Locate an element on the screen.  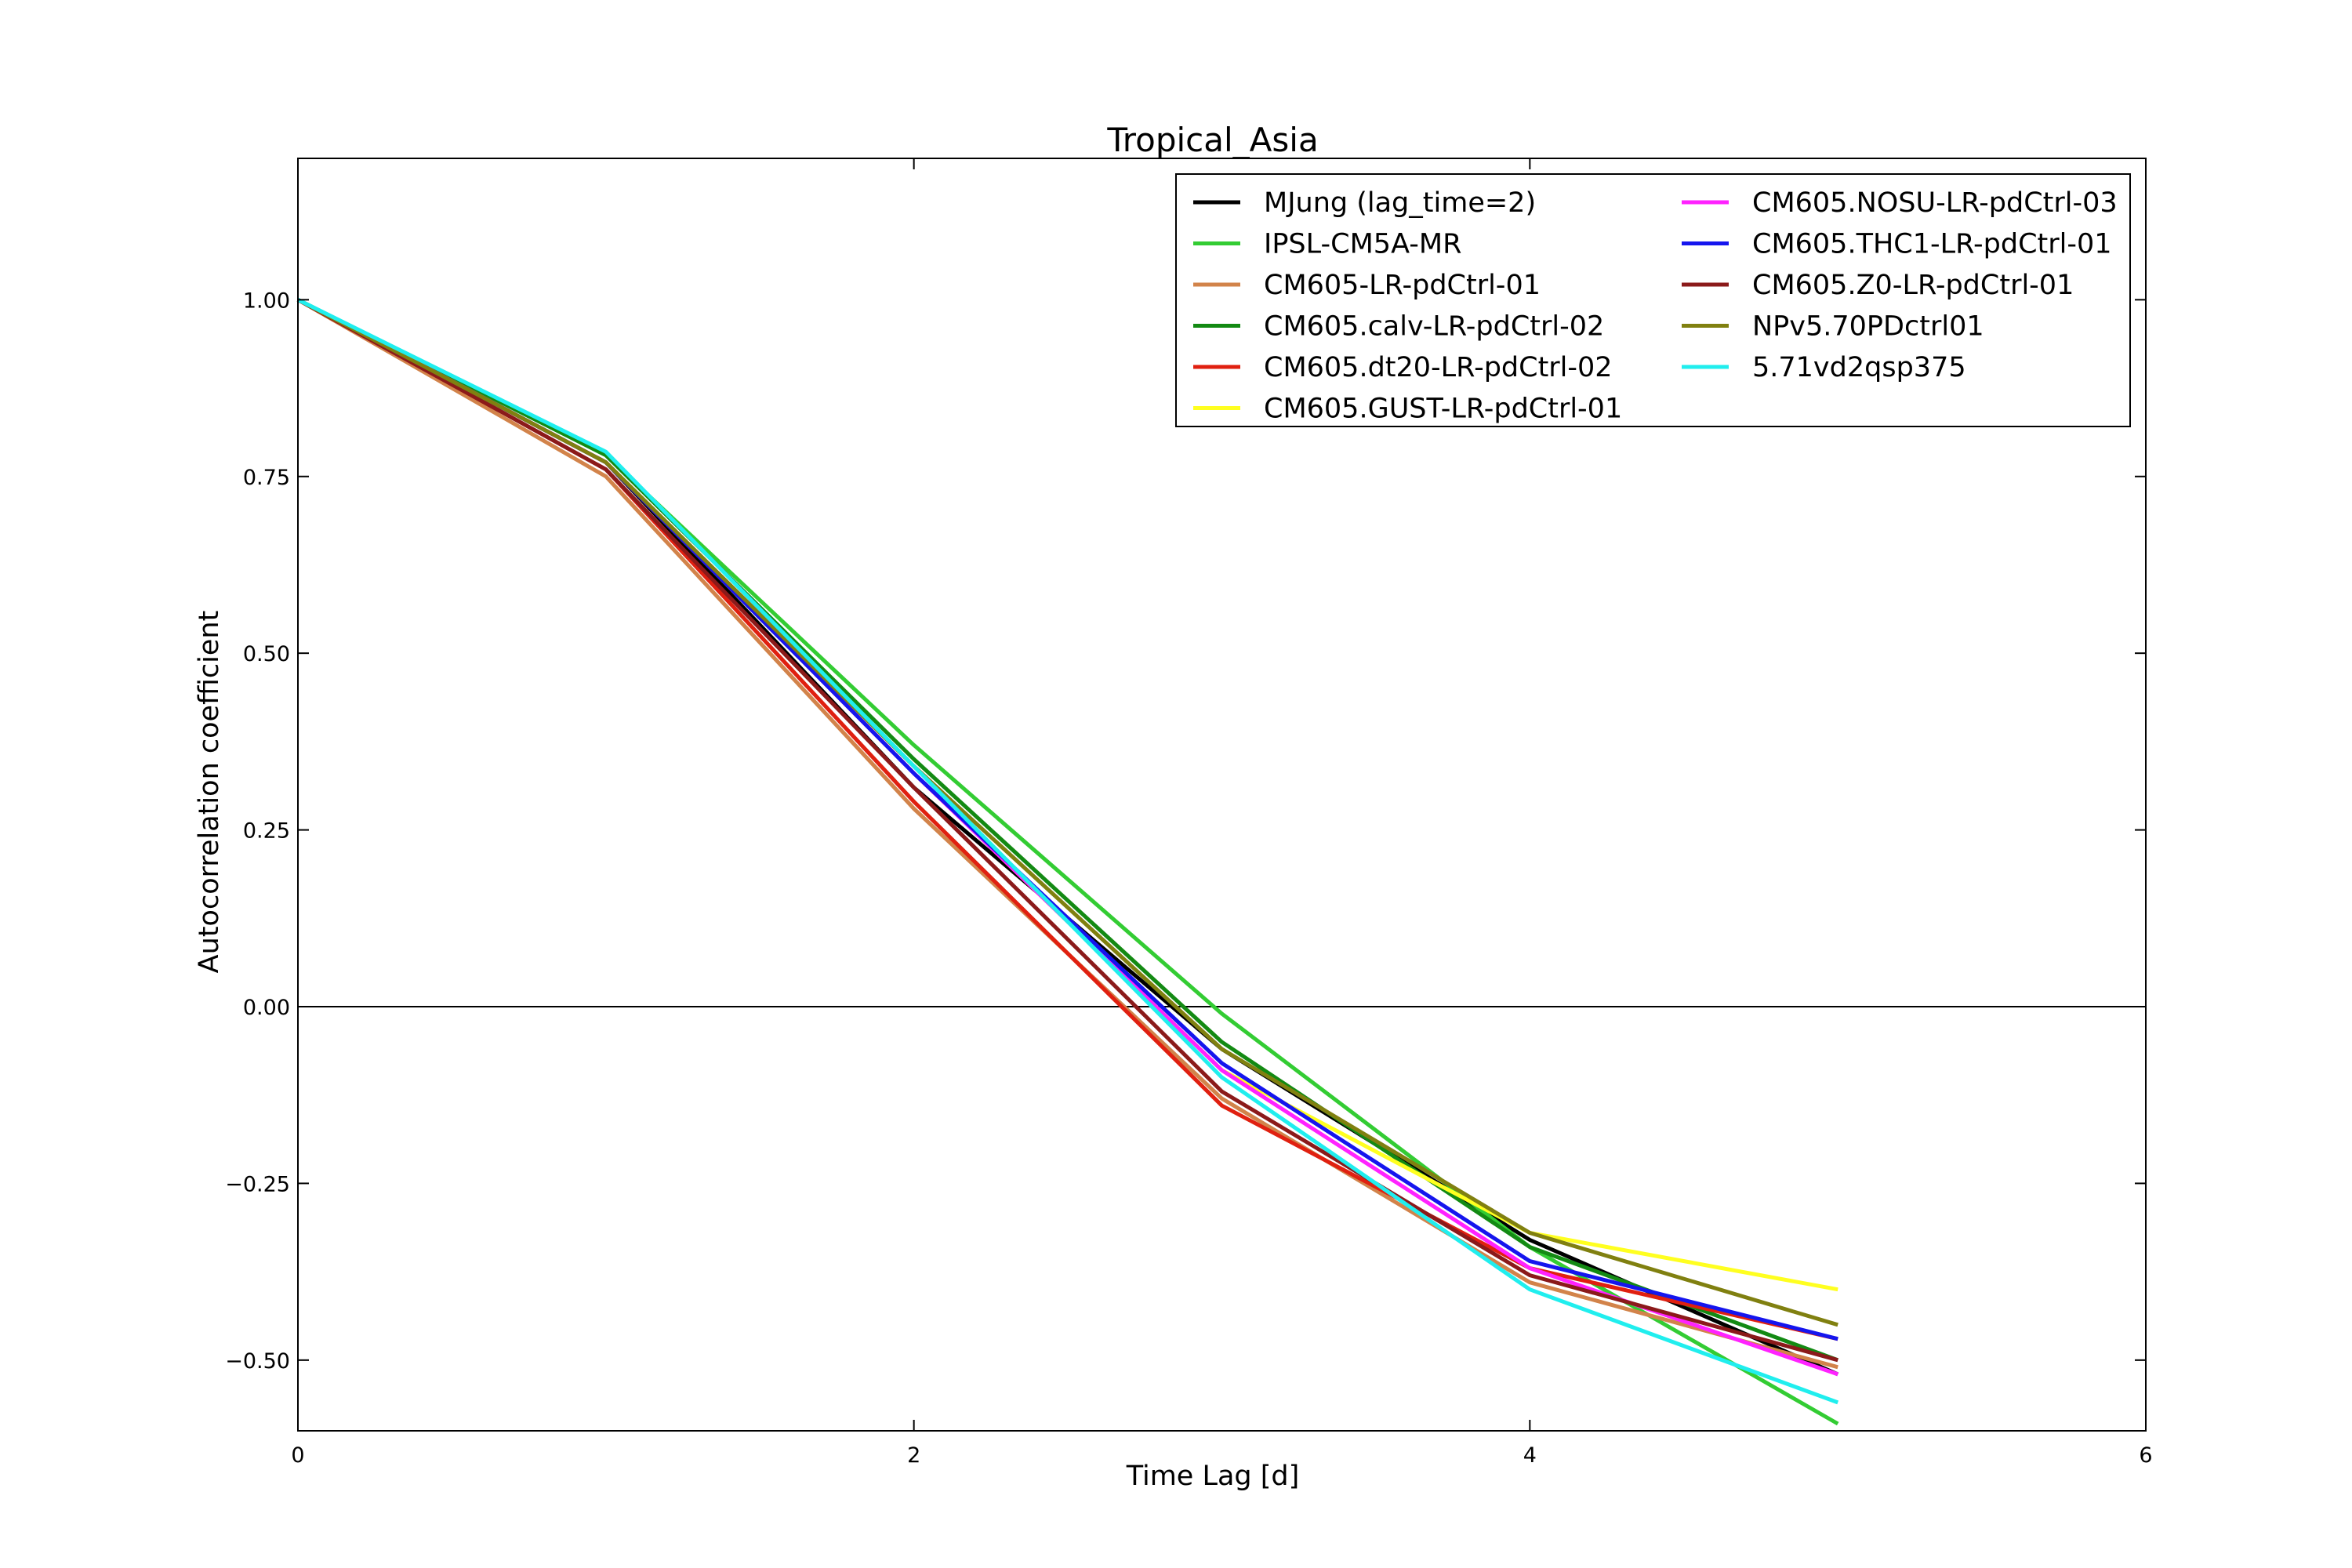
legend-label-8: CM605.Z0-LR-pdCtrl-01 is located at coordinates (1913, 285).